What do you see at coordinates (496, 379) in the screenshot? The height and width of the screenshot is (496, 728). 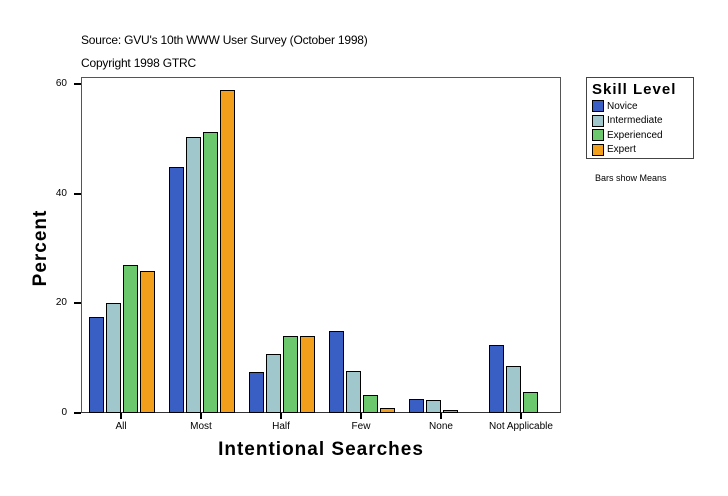 I see `bar-novice-not-applicable` at bounding box center [496, 379].